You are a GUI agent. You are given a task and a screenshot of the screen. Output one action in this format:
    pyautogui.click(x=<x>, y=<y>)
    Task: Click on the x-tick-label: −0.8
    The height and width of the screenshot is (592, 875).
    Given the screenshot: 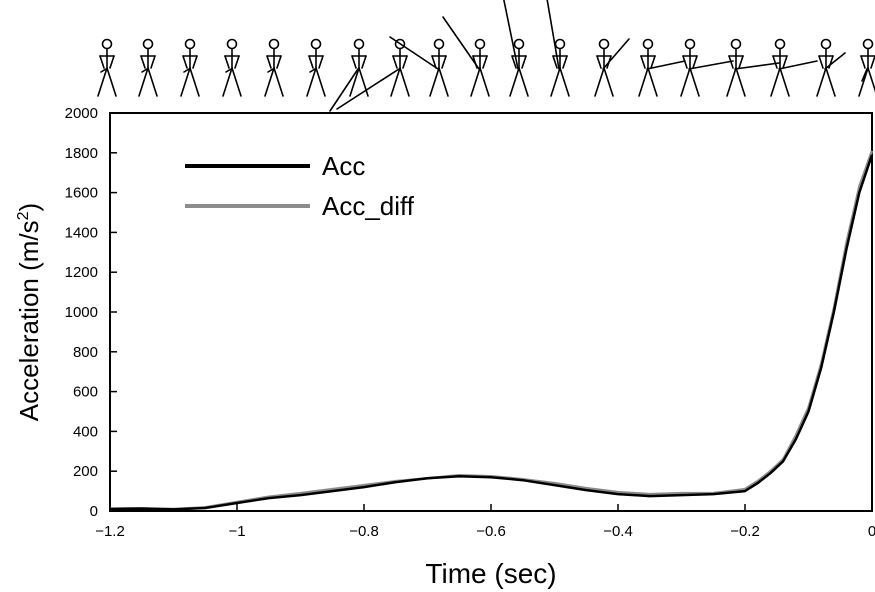 What is the action you would take?
    pyautogui.click(x=364, y=531)
    